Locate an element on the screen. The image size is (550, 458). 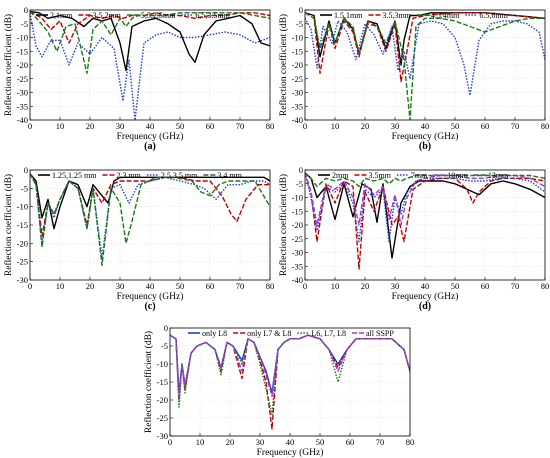
legend-label-1: 3.5,3mm is located at coordinates (396, 15).